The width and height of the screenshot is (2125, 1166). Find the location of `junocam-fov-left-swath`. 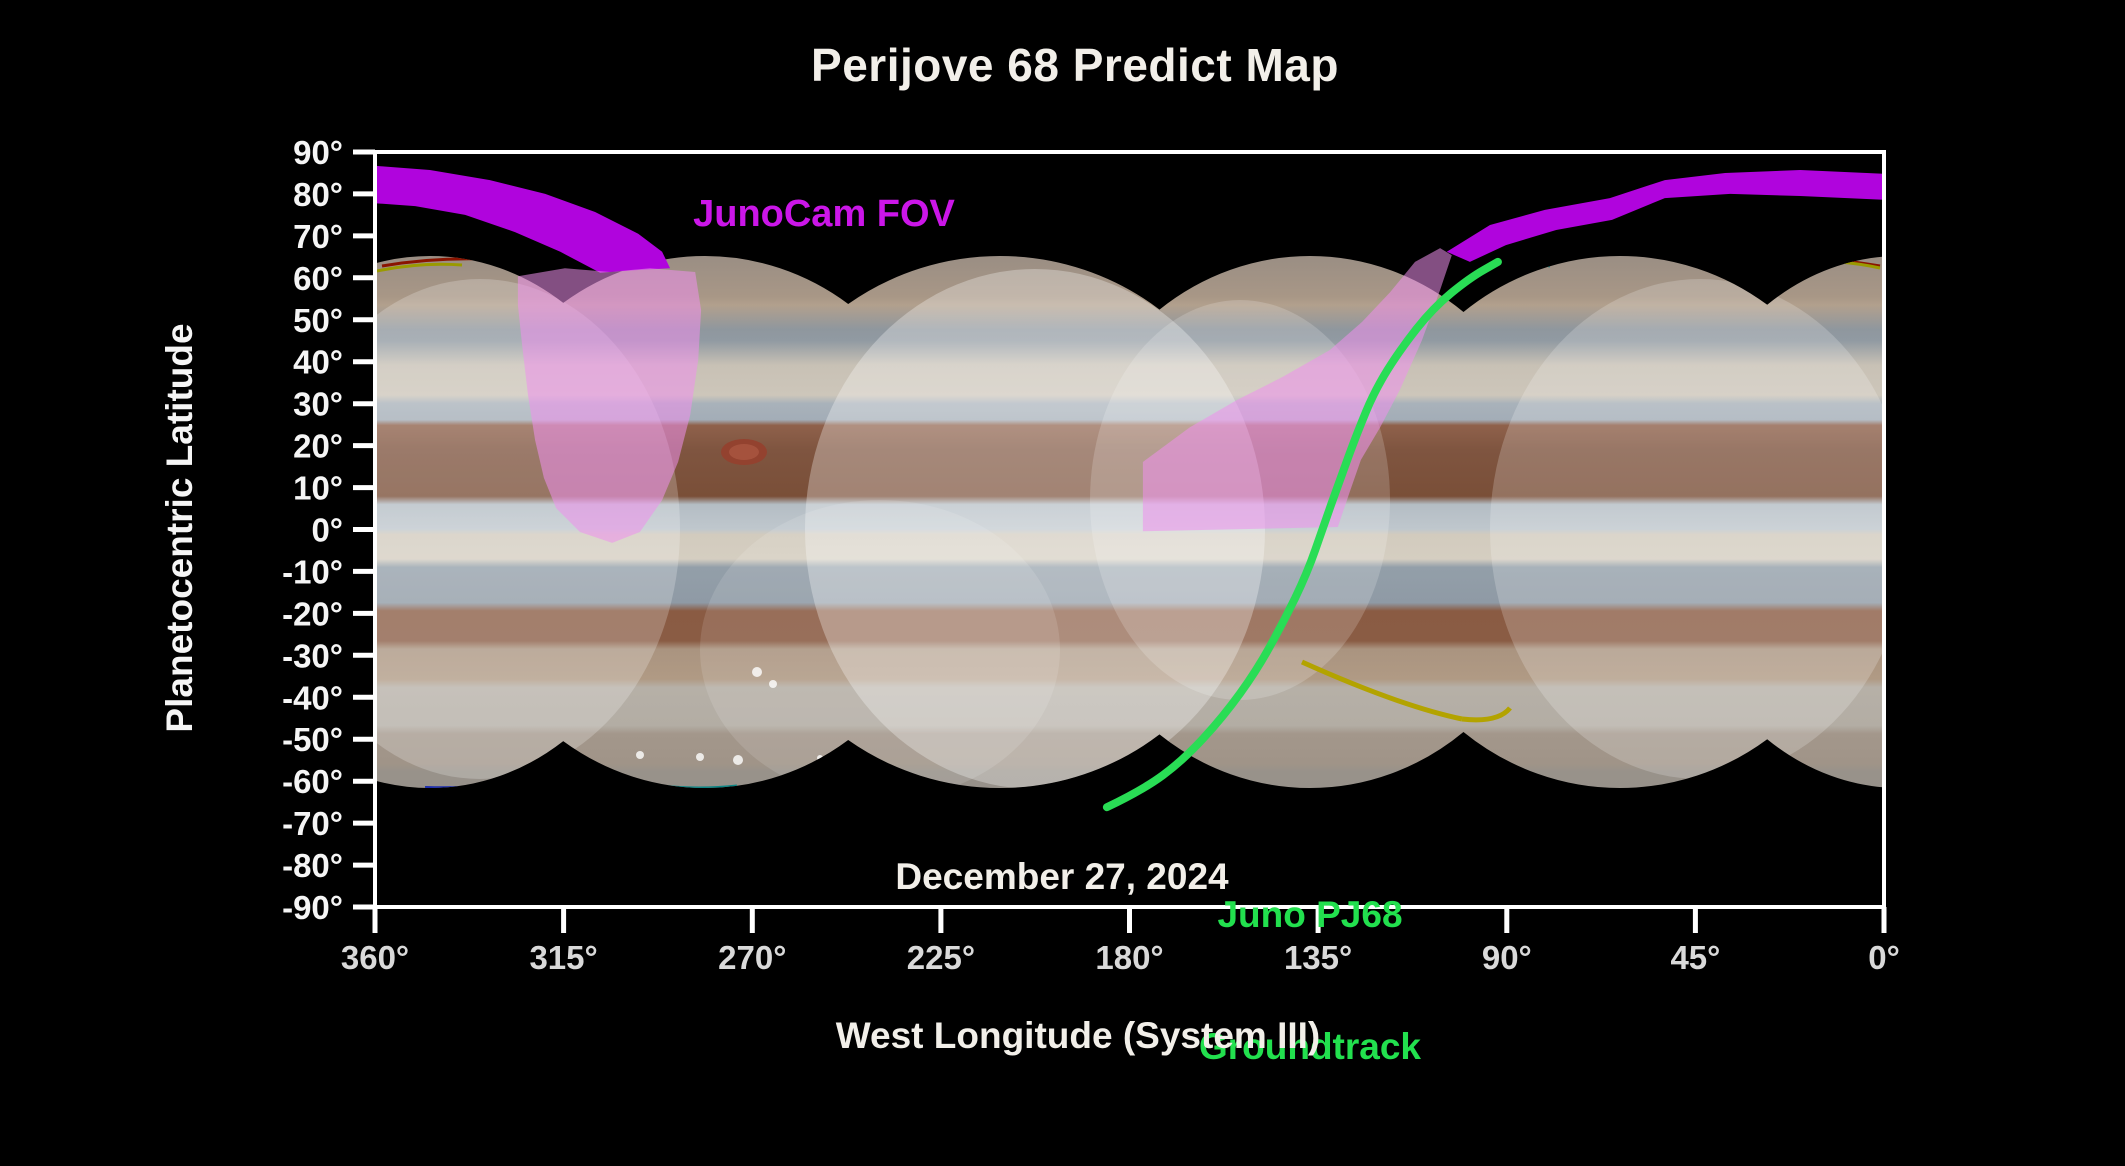

junocam-fov-left-swath is located at coordinates (609, 405).